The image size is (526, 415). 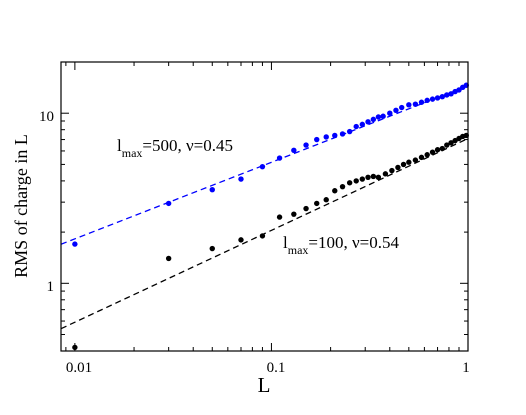 What do you see at coordinates (51, 287) in the screenshot?
I see `y-tick-label: 1` at bounding box center [51, 287].